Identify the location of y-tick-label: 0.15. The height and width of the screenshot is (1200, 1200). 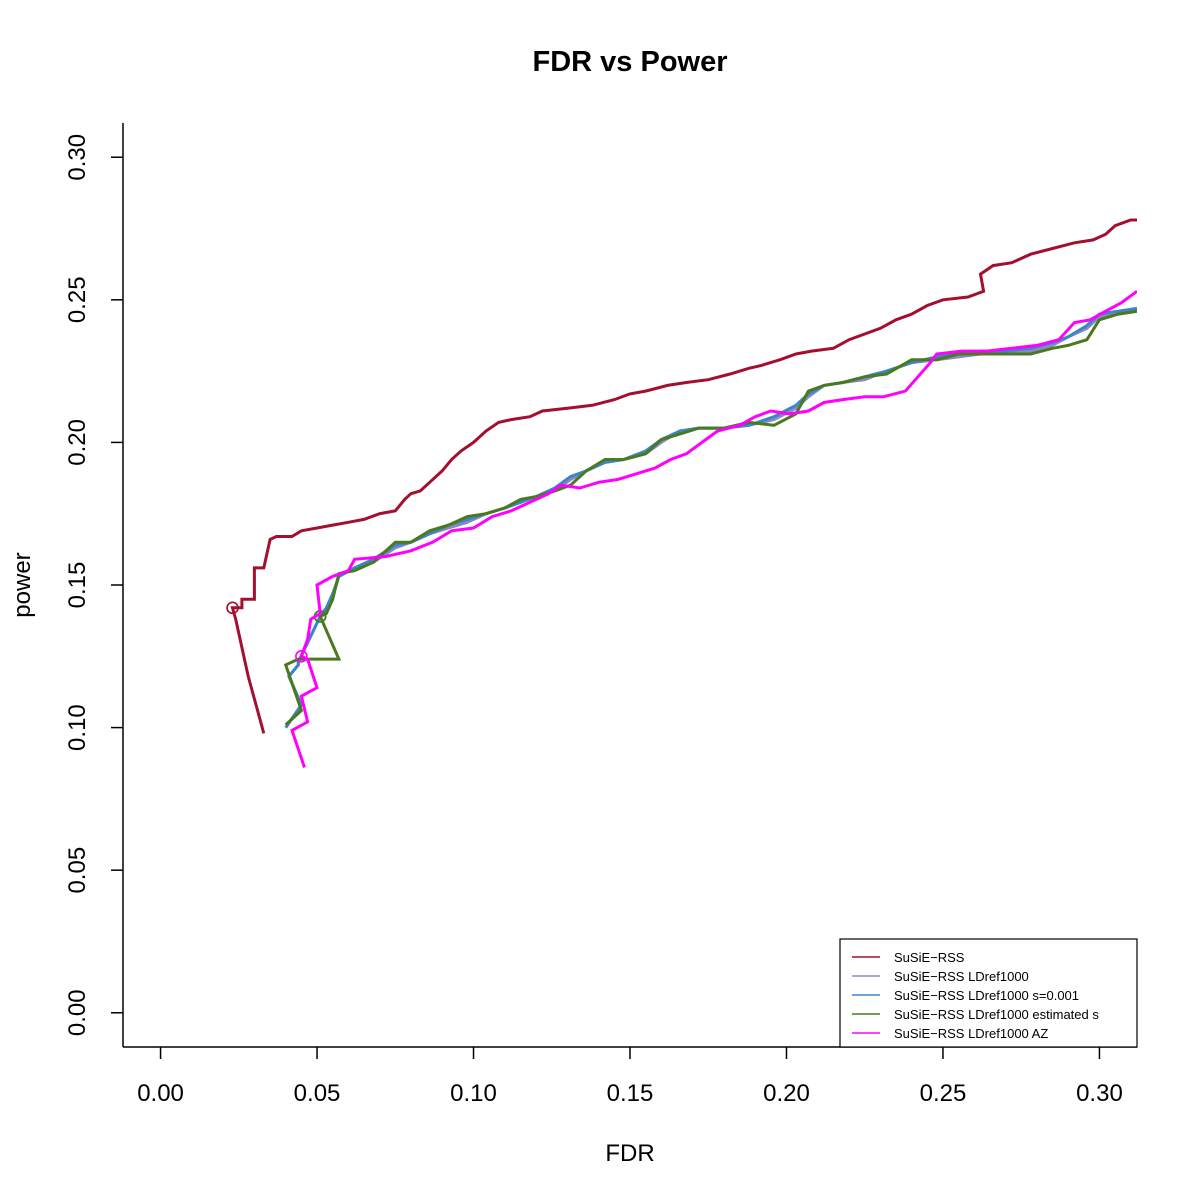
(77, 585).